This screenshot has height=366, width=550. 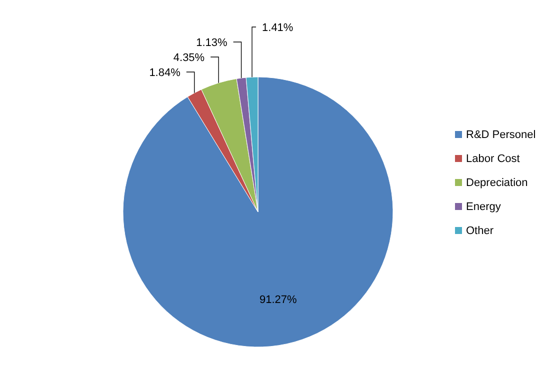 What do you see at coordinates (501, 135) in the screenshot?
I see `legend-label: R&D Personel` at bounding box center [501, 135].